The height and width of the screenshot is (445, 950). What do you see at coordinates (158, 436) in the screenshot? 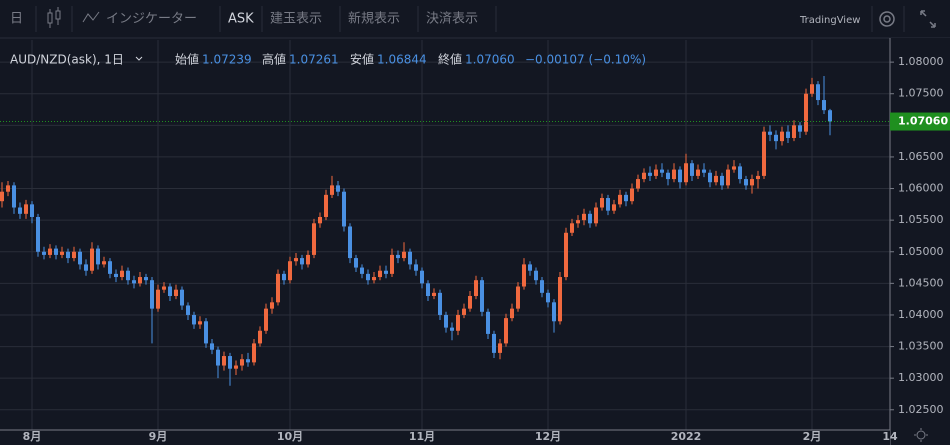
I see `x-tick-label: 9月` at bounding box center [158, 436].